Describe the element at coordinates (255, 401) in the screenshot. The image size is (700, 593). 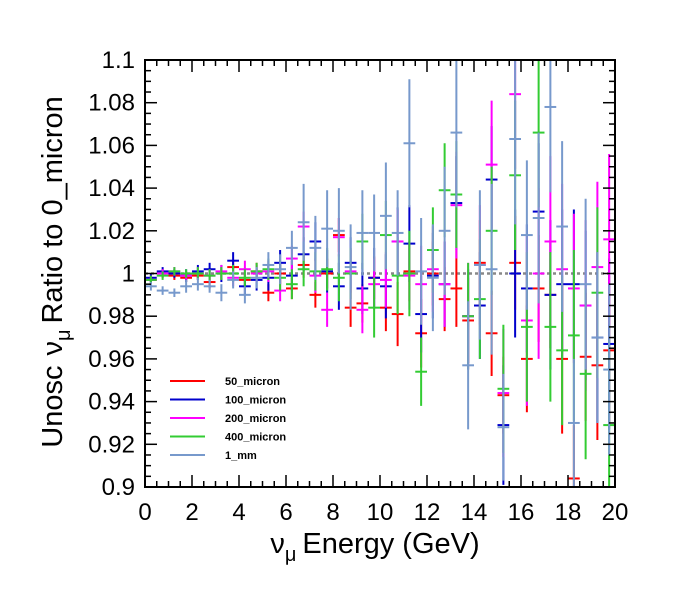
I see `legend-label: 100_micron` at that location.